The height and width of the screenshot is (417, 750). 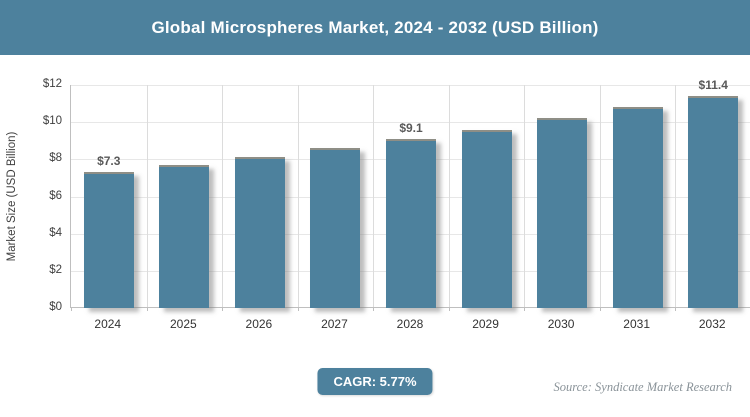 What do you see at coordinates (55, 195) in the screenshot?
I see `y-axis-tick-label: $6` at bounding box center [55, 195].